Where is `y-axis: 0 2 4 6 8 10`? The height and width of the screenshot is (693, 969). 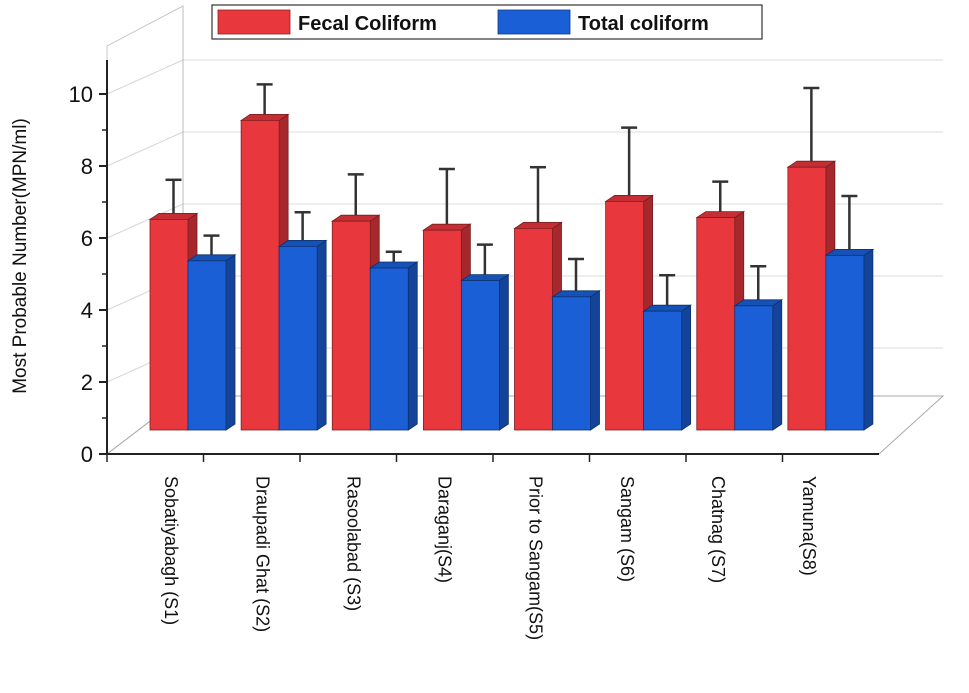
y-axis: 0 2 4 6 8 10 is located at coordinates (88, 263).